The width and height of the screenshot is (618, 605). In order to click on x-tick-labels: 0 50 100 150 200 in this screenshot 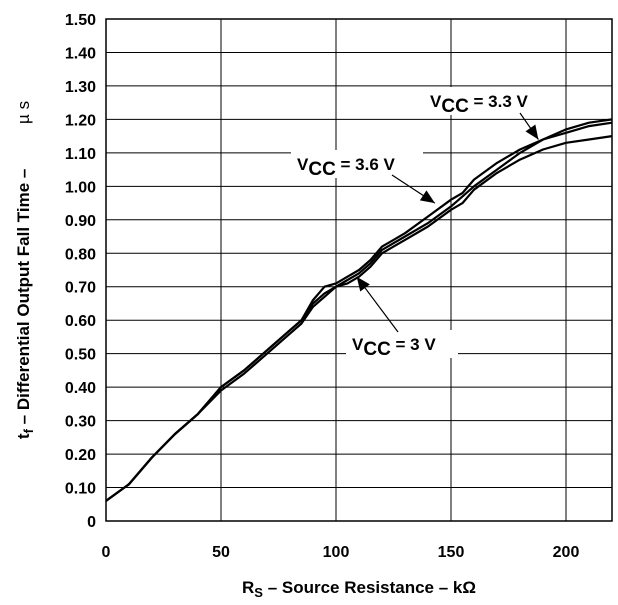, I will do `click(341, 552)`.